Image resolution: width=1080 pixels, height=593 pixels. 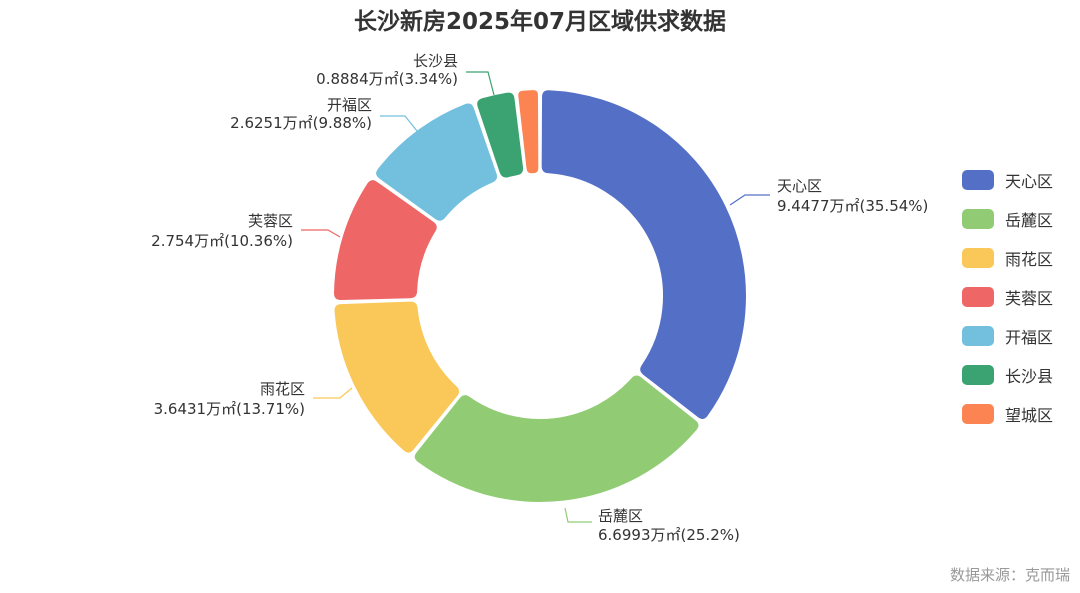 I want to click on slice-label-value: 0.8884万㎡(3.34%), so click(x=387, y=79).